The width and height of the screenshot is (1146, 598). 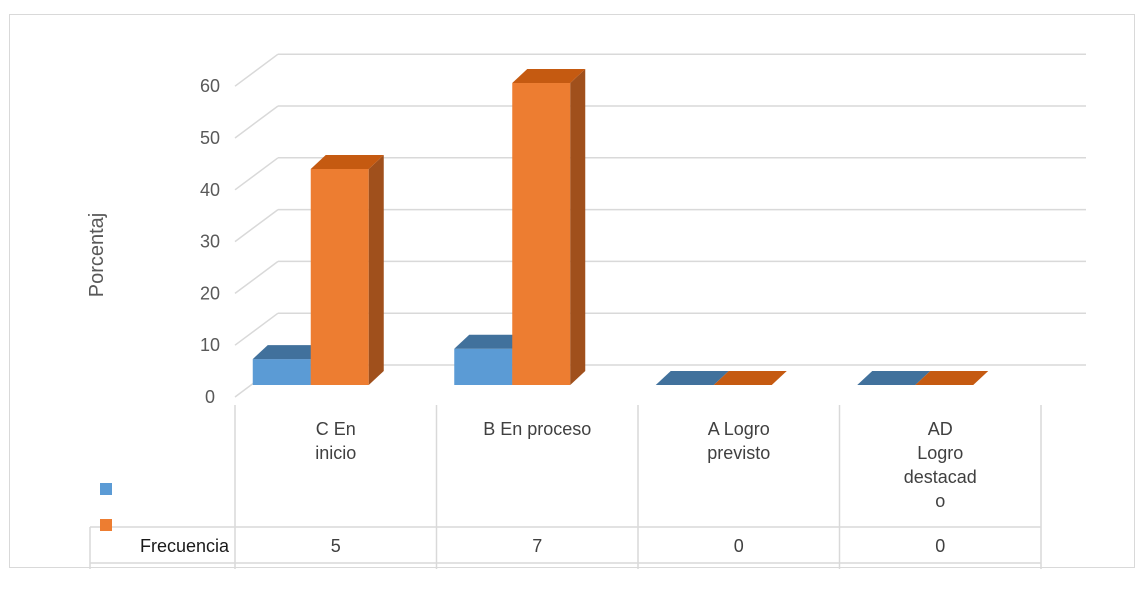 I want to click on table-cell-value: 7, so click(x=537, y=546).